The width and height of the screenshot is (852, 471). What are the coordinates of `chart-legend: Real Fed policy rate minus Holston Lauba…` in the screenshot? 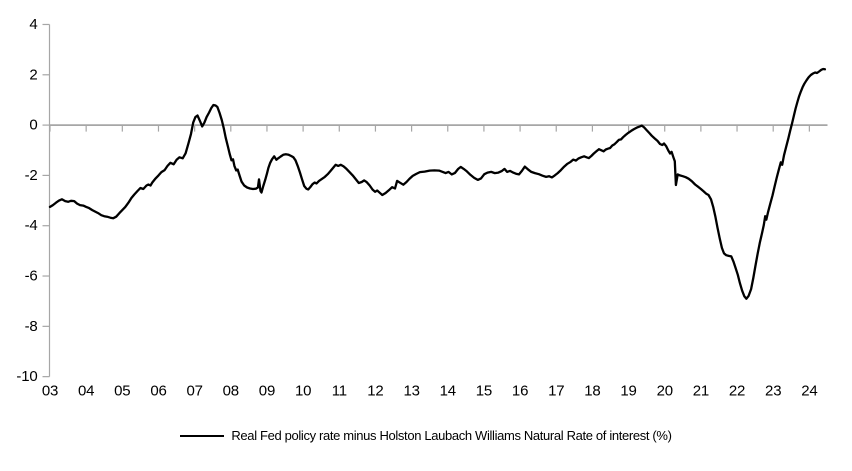 It's located at (426, 435).